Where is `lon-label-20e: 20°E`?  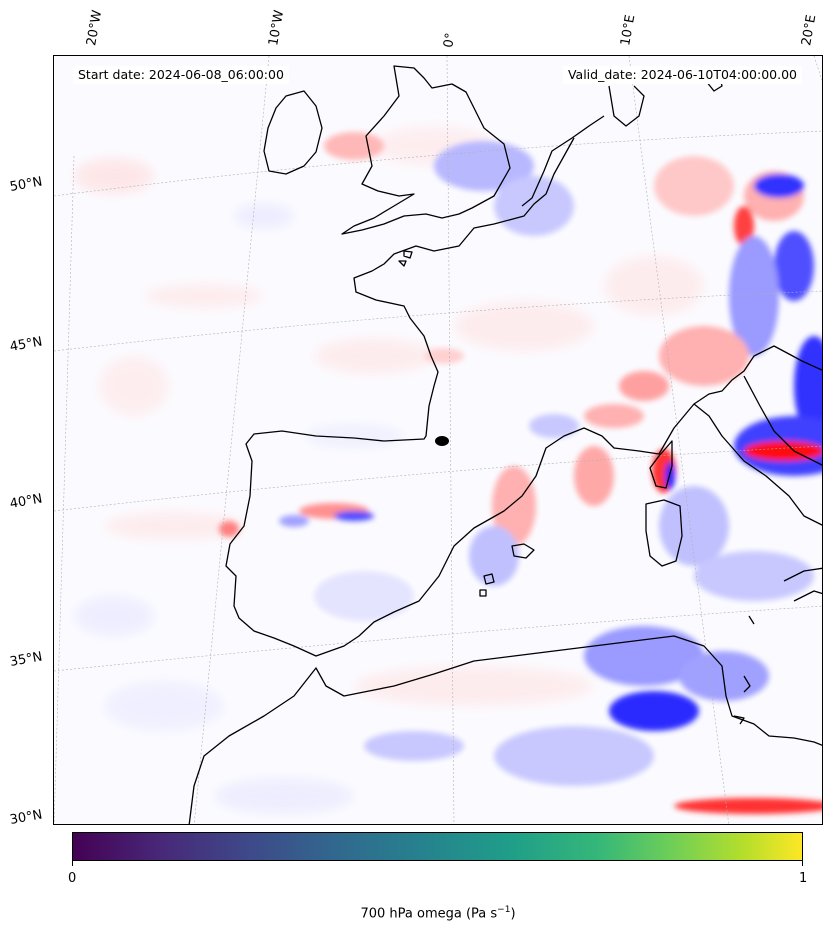
lon-label-20e: 20°E is located at coordinates (809, 30).